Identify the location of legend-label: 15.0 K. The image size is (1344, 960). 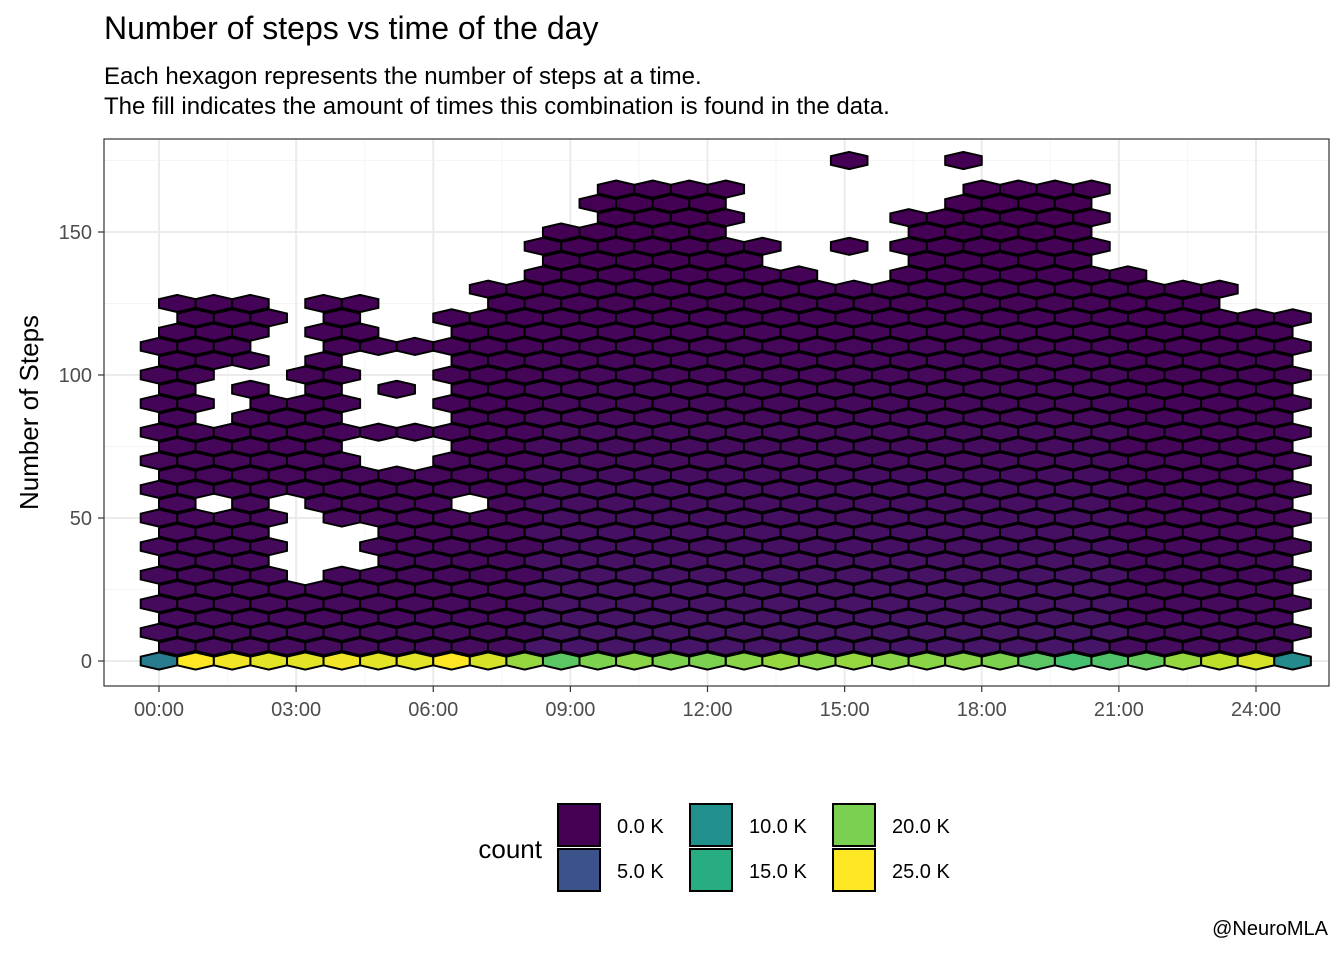
(778, 872).